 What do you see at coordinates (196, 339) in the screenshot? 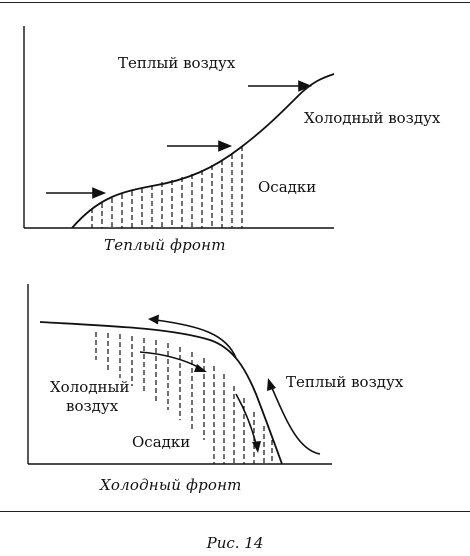
I see `cold-front-return-arrow` at bounding box center [196, 339].